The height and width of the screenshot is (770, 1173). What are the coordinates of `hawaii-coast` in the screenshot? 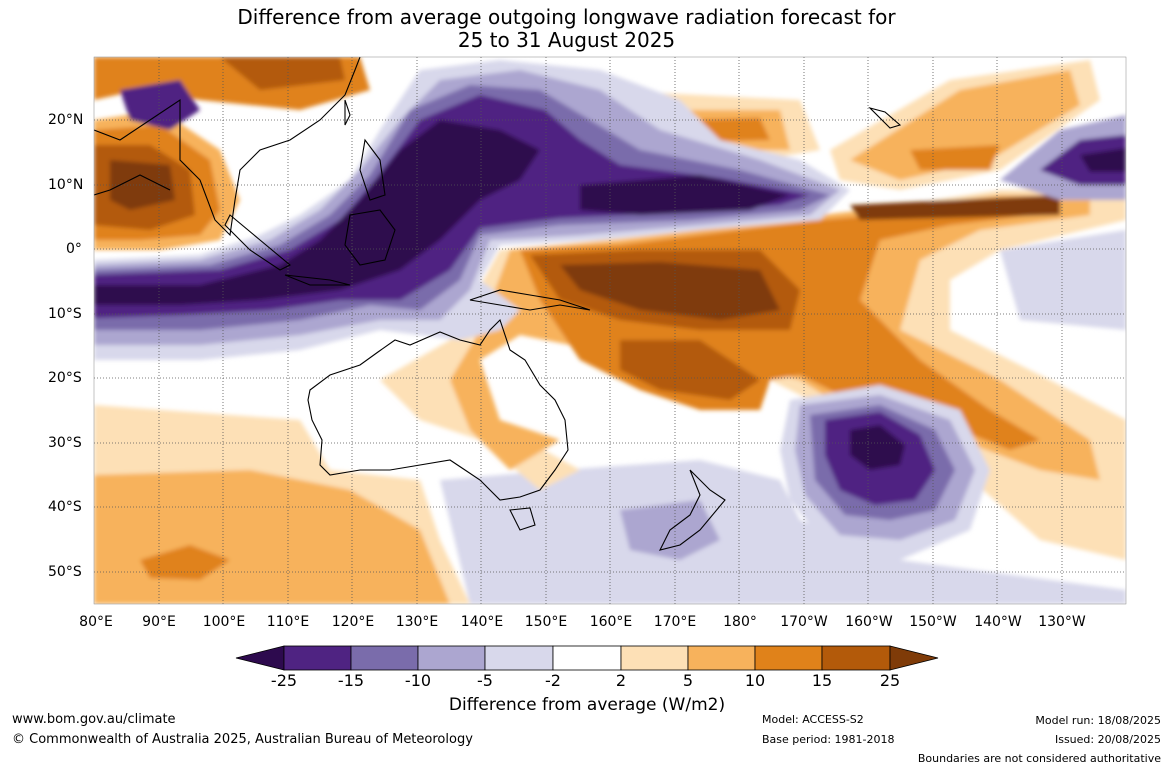 It's located at (885, 117).